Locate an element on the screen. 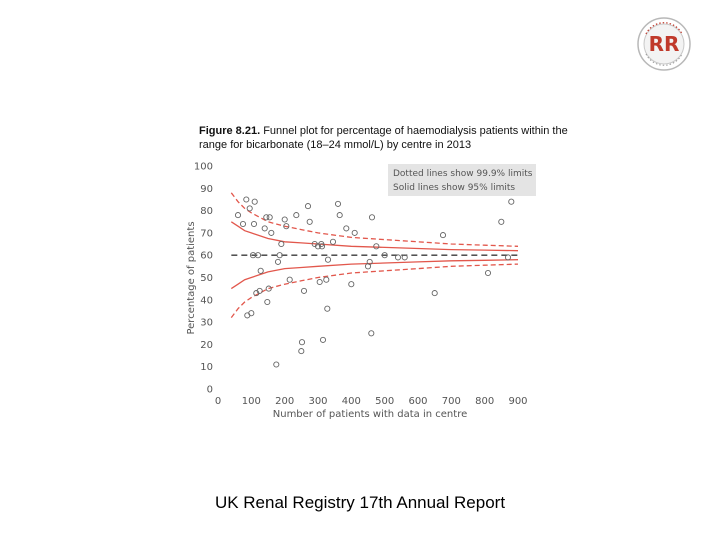 This screenshot has width=720, height=540. y-tick-label: 100 is located at coordinates (203, 167).